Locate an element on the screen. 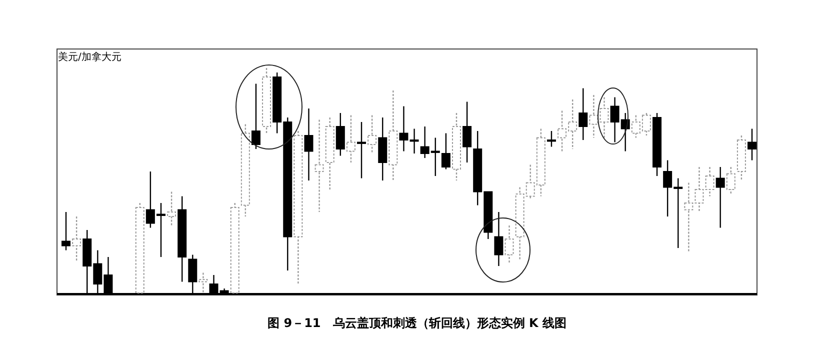  chart-title: 美元/加拿大元 is located at coordinates (90, 57).